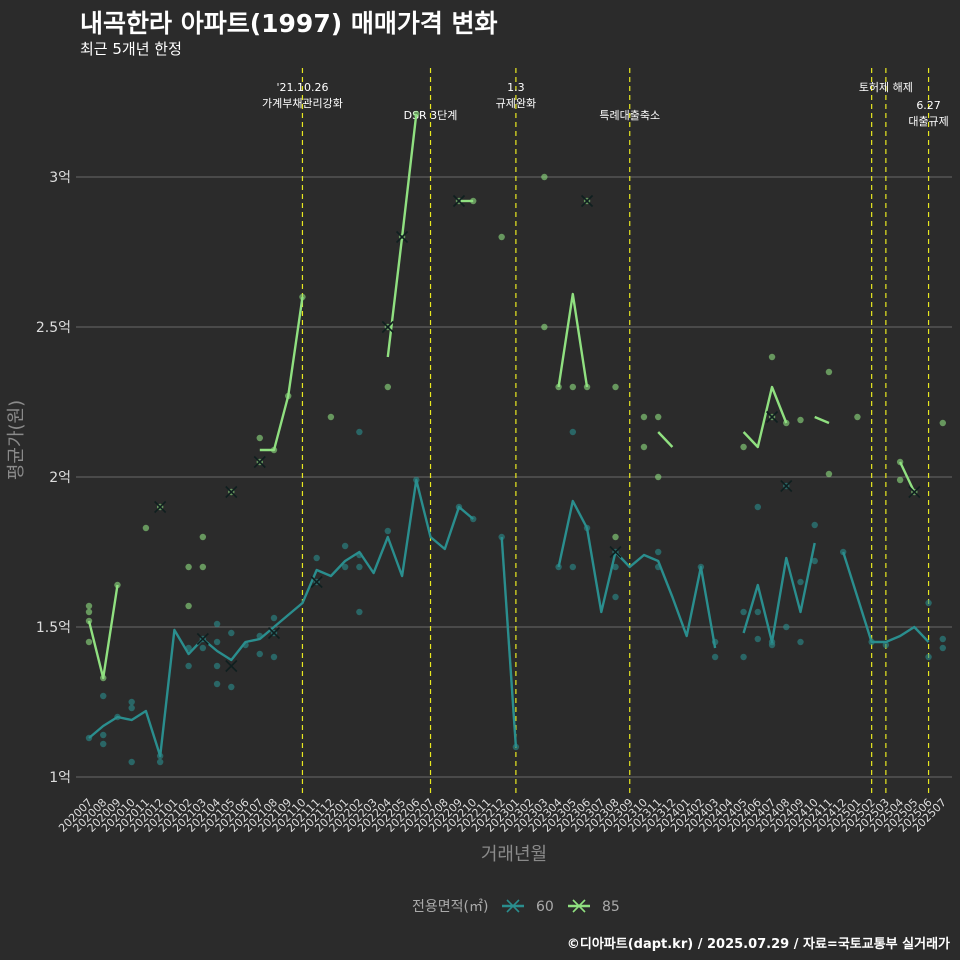 Image resolution: width=960 pixels, height=960 pixels. What do you see at coordinates (16, 440) in the screenshot?
I see `y-axis-title: 평균가(원)` at bounding box center [16, 440].